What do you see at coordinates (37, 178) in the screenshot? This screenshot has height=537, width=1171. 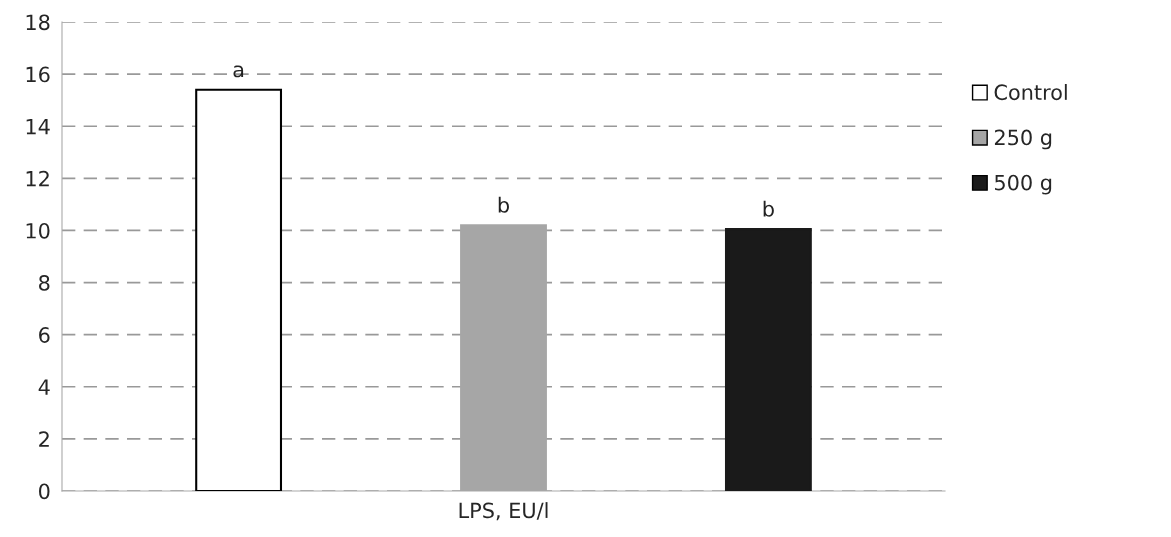 I see `y-tick-label: 12` at bounding box center [37, 178].